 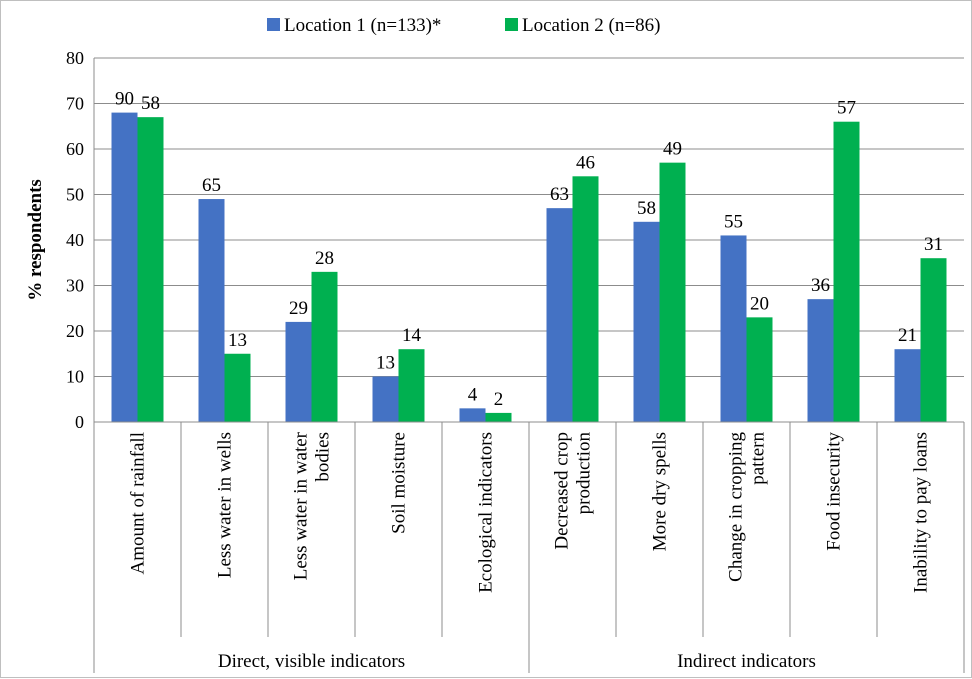 I want to click on data-label: 65, so click(x=211, y=185).